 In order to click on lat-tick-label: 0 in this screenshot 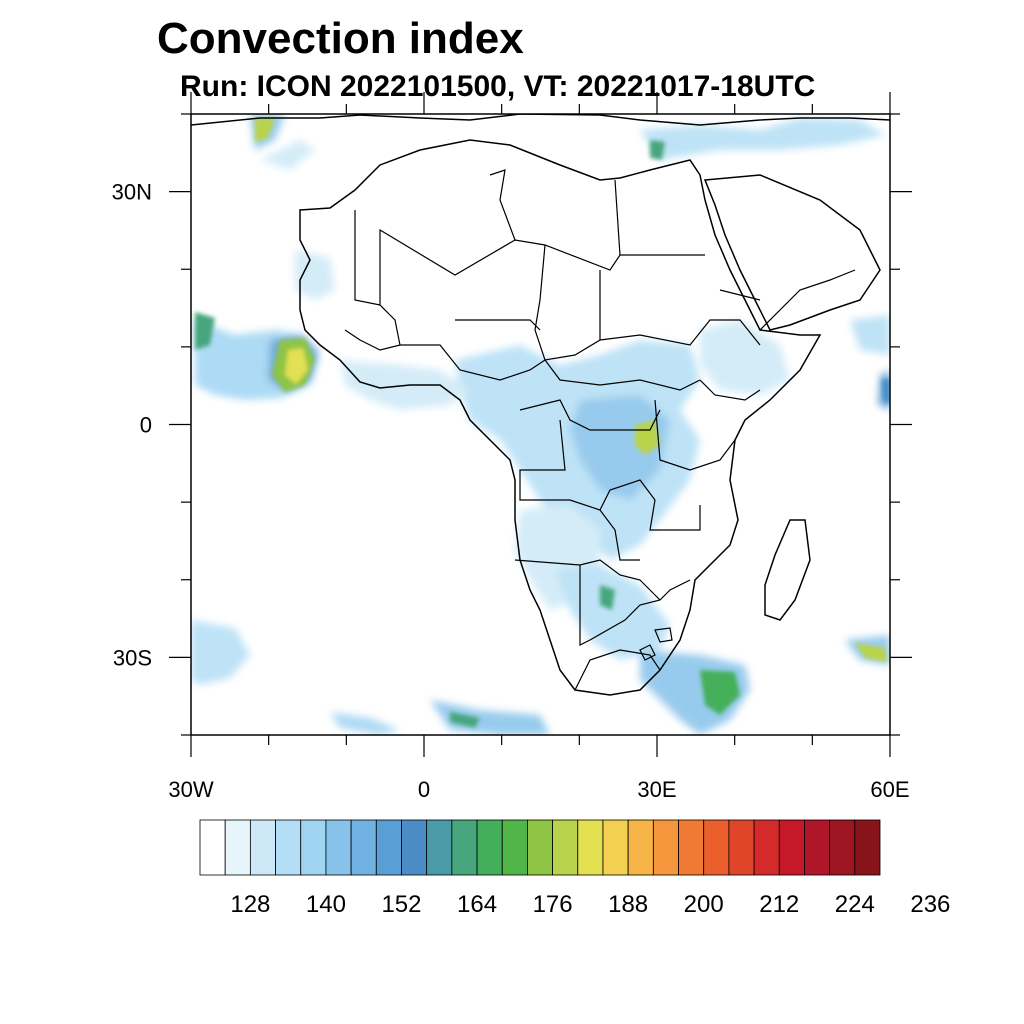, I will do `click(146, 425)`.